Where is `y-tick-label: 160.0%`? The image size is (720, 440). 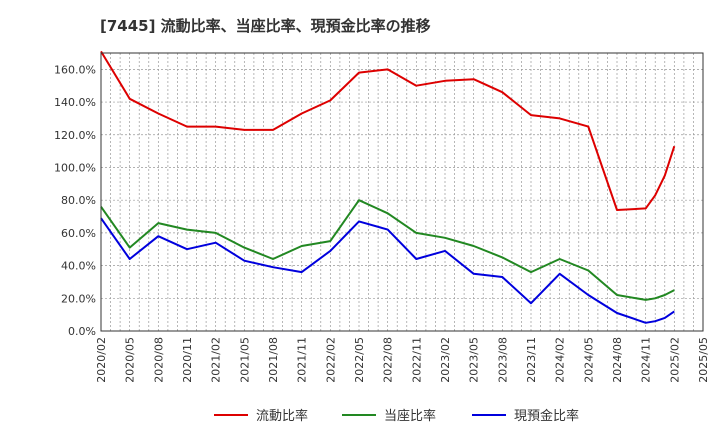
y-tick-label: 160.0% is located at coordinates (75, 69).